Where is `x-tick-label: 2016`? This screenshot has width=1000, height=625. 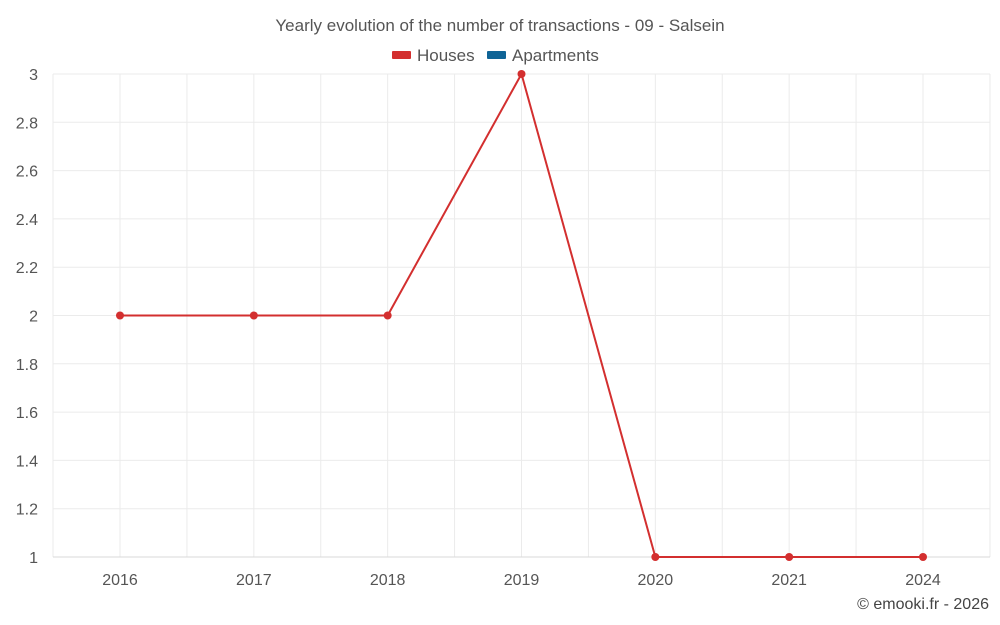
x-tick-label: 2016 is located at coordinates (120, 580).